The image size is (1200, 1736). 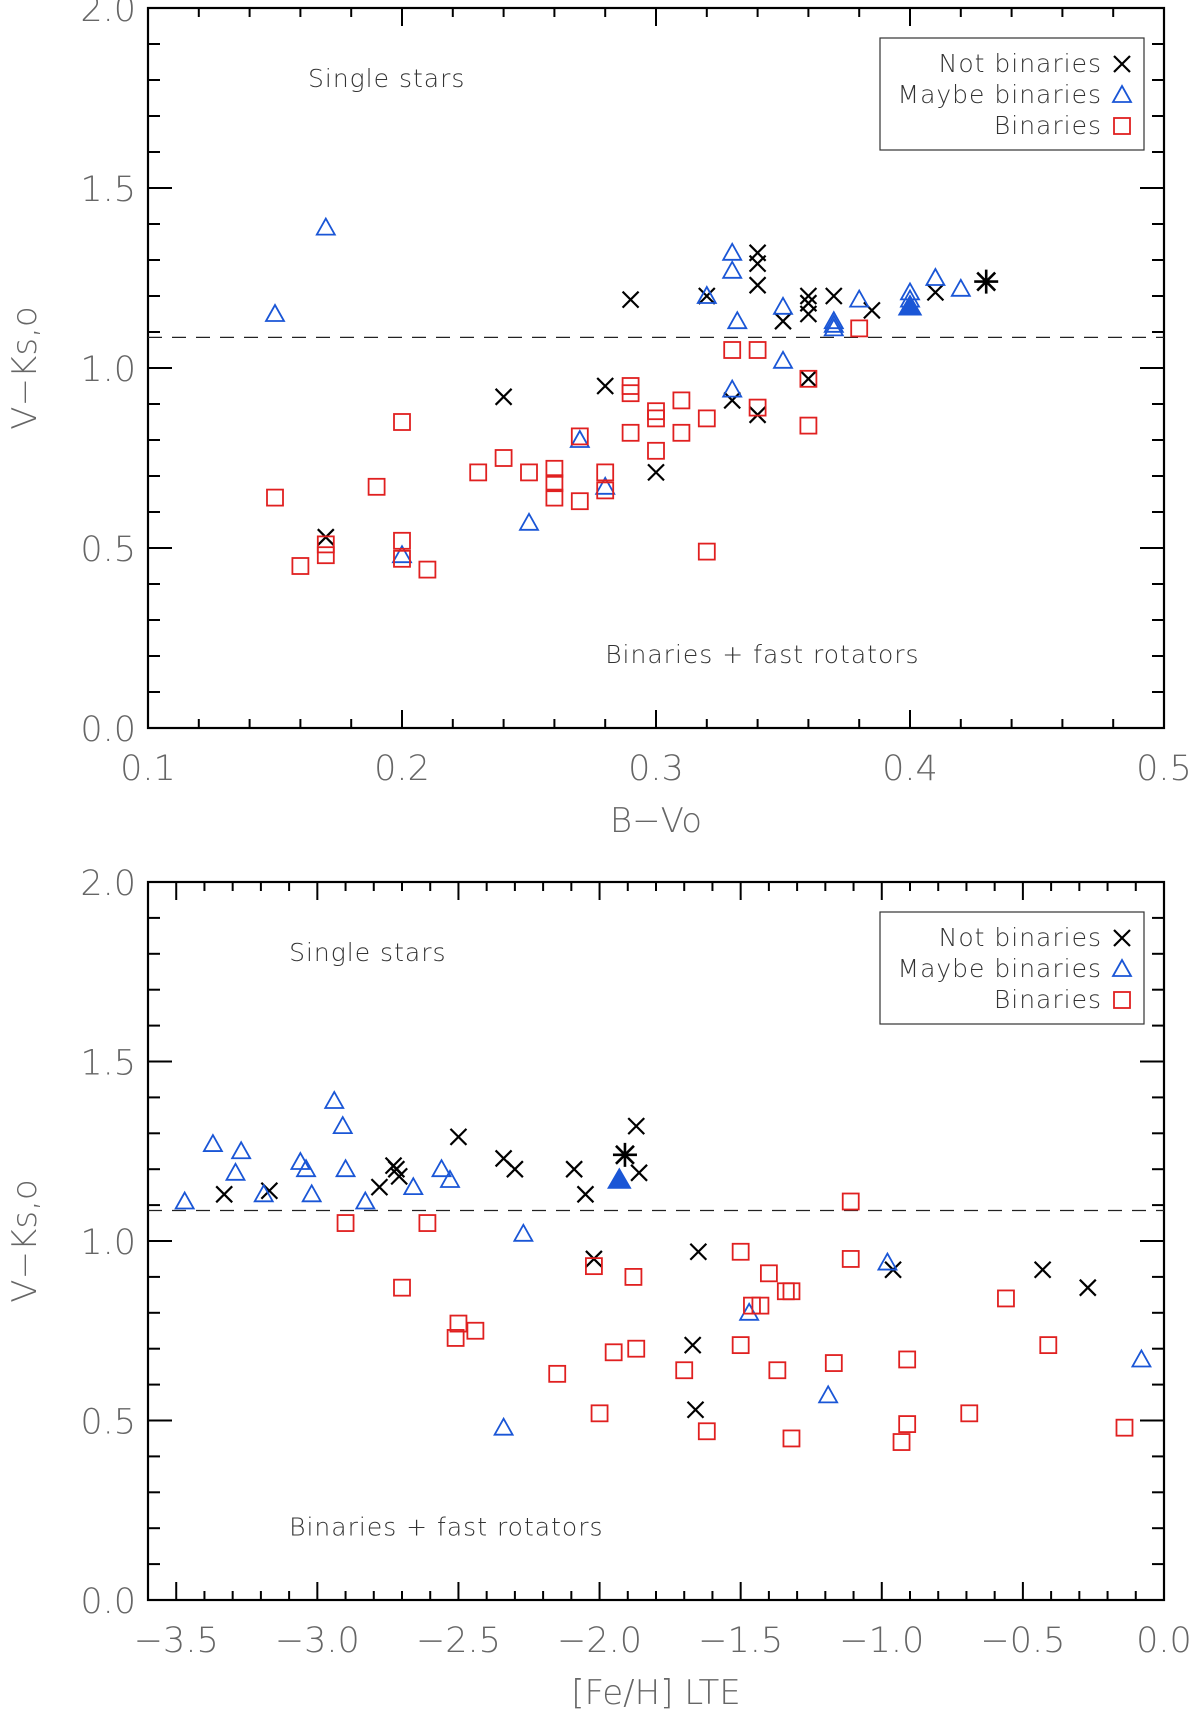 I want to click on x-axis-title: B−Vo, so click(x=656, y=821).